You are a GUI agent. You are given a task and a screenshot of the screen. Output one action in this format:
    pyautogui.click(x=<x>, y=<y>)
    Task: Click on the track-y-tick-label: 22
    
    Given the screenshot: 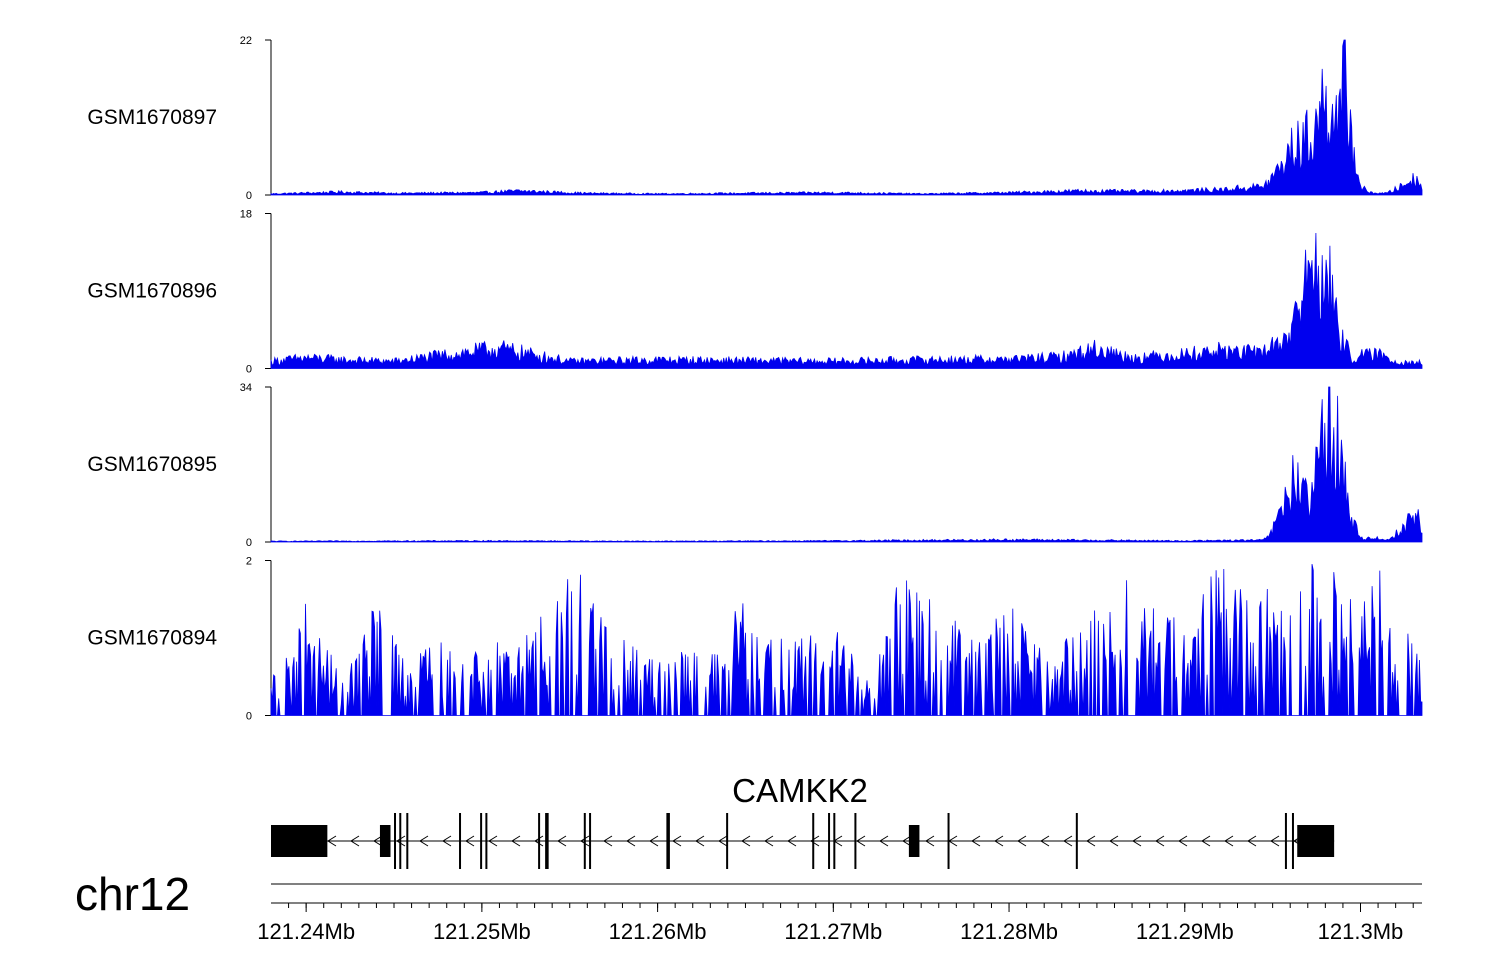 What is the action you would take?
    pyautogui.click(x=246, y=41)
    